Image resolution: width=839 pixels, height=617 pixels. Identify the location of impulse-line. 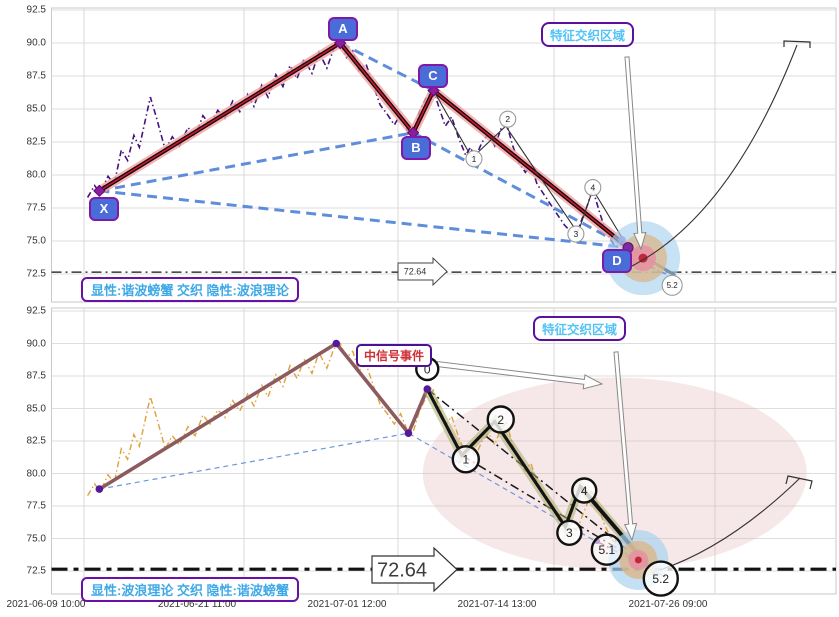
(263, 416).